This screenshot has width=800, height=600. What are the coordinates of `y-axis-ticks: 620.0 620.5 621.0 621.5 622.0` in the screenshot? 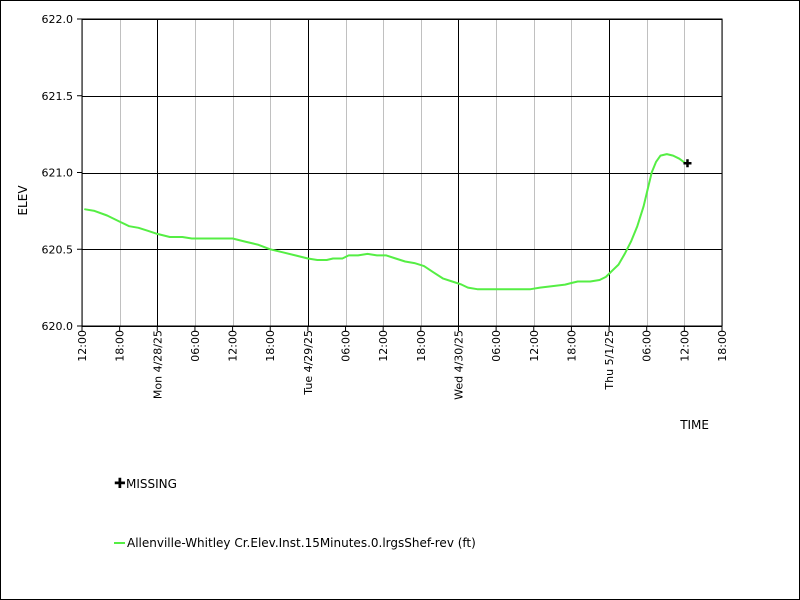 It's located at (62, 173).